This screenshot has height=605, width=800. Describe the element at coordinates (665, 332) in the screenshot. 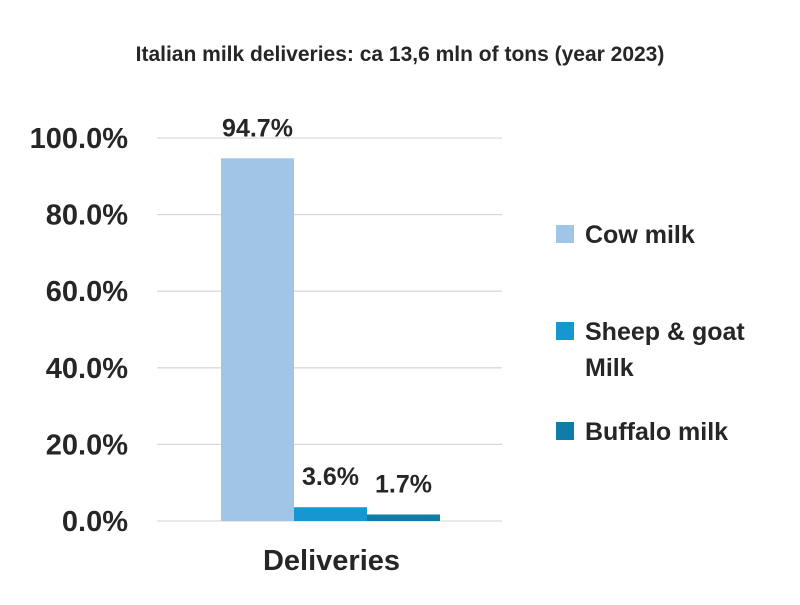

I see `legend-label: Sheep & goat` at that location.